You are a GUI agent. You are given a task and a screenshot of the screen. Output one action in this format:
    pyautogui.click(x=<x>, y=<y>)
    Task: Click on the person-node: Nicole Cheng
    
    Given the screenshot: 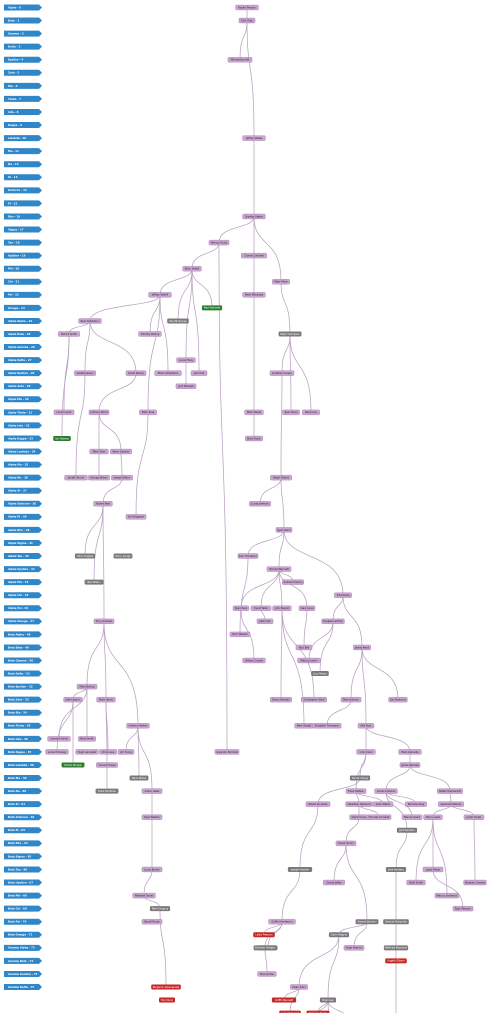 What is the action you would take?
    pyautogui.click(x=360, y=778)
    